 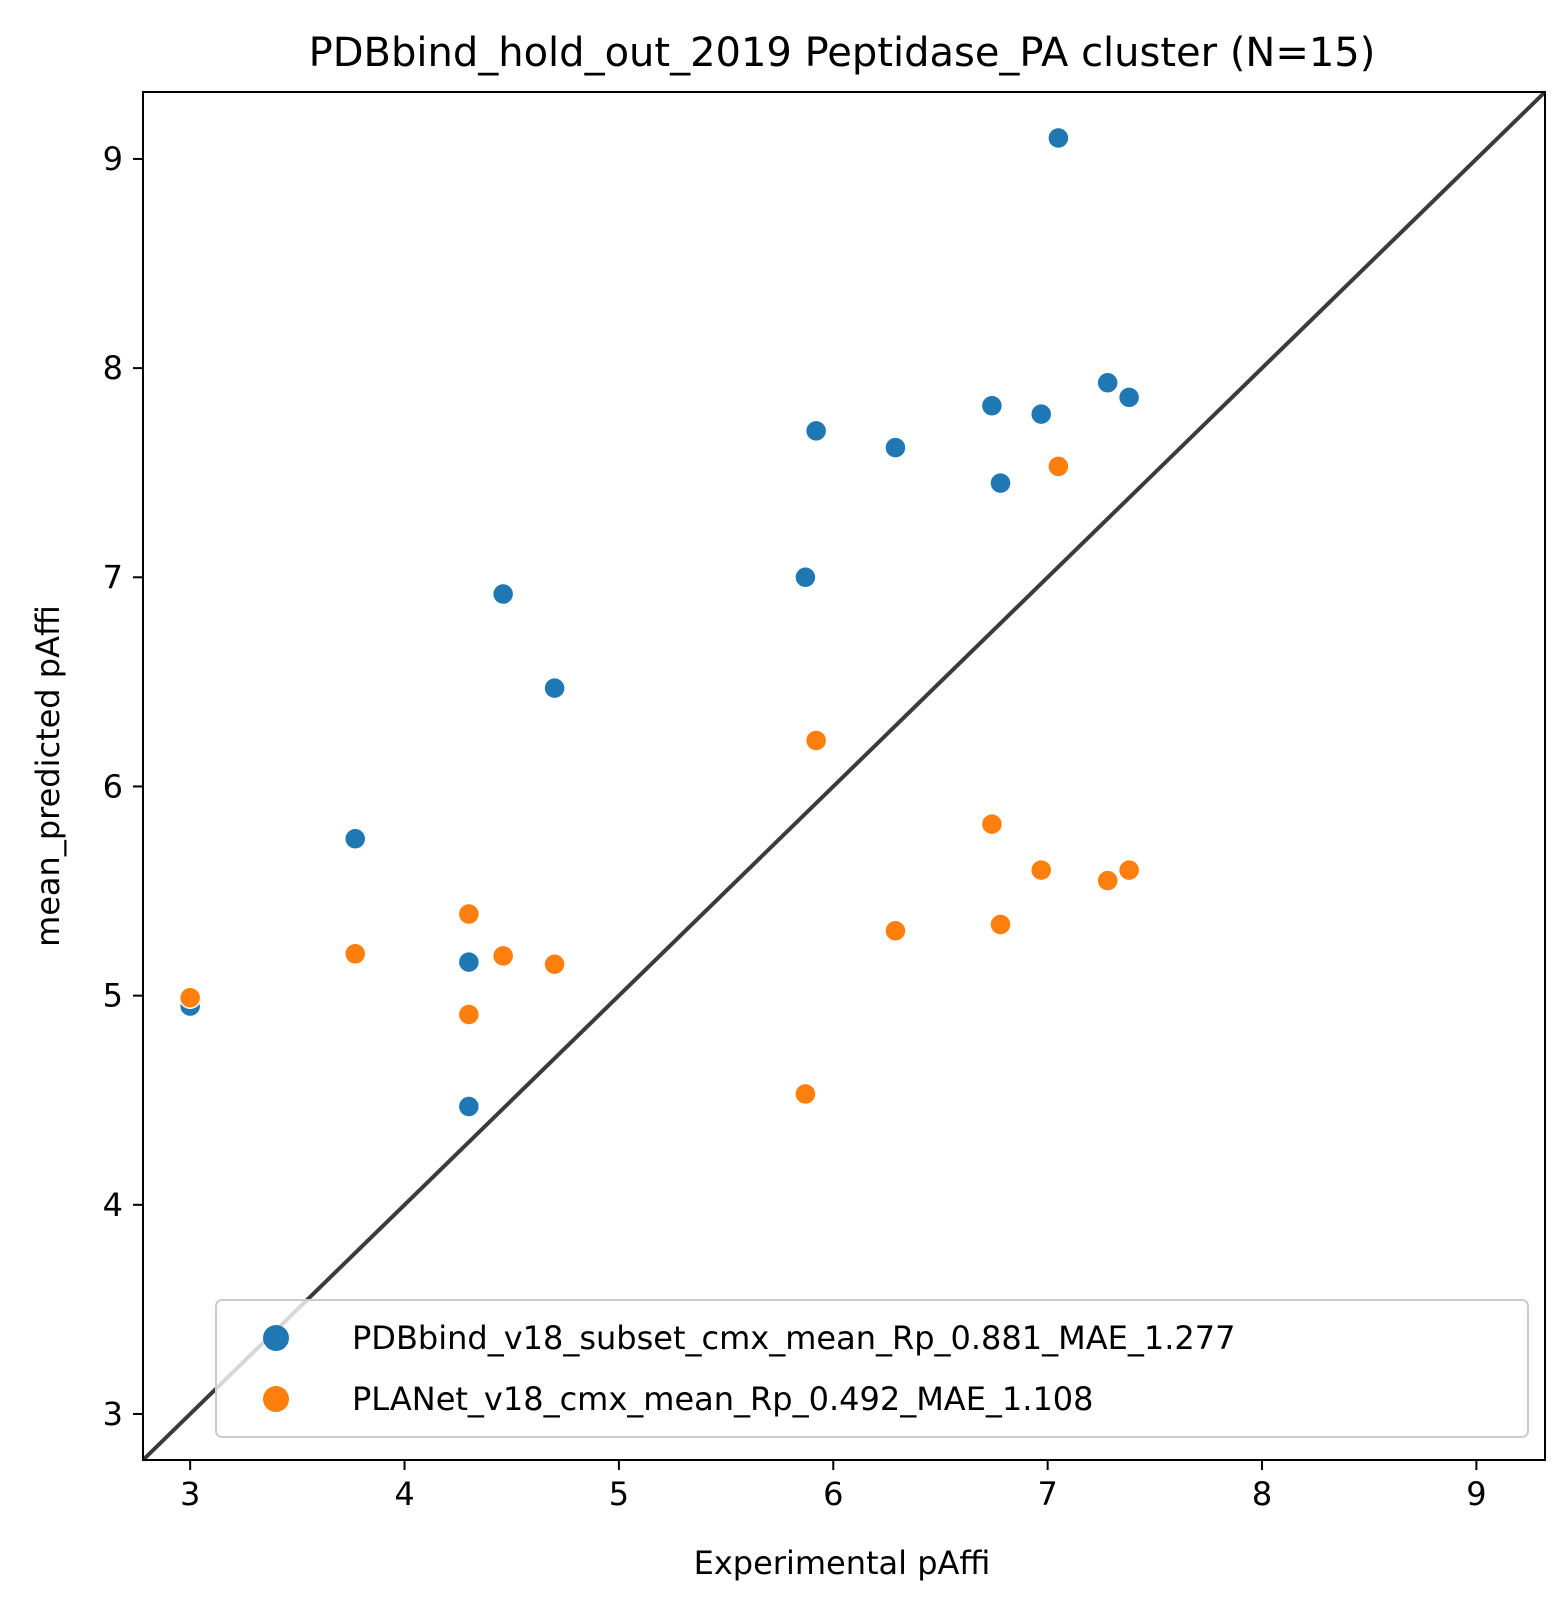 What do you see at coordinates (113, 996) in the screenshot?
I see `y-tick-label: 5` at bounding box center [113, 996].